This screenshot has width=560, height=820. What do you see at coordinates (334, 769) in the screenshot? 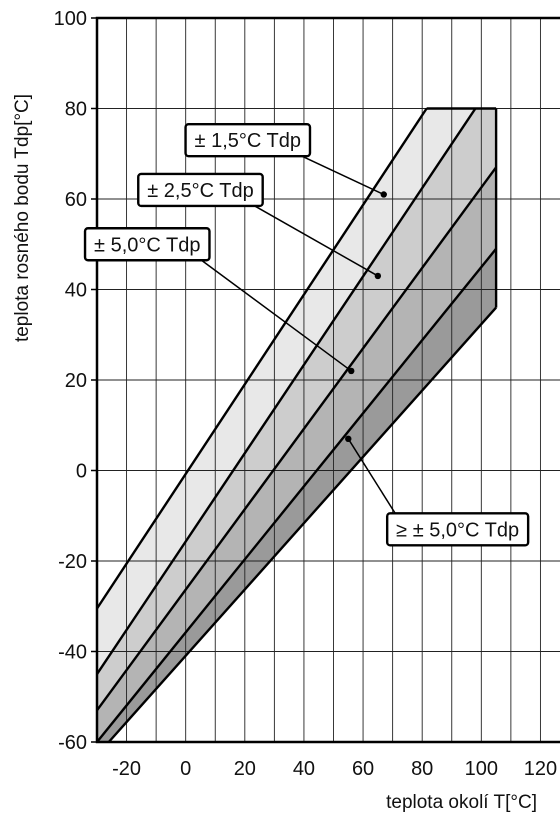
I see `x-axis-ticks: -20 0 20 40 60 80 100 120` at bounding box center [334, 769].